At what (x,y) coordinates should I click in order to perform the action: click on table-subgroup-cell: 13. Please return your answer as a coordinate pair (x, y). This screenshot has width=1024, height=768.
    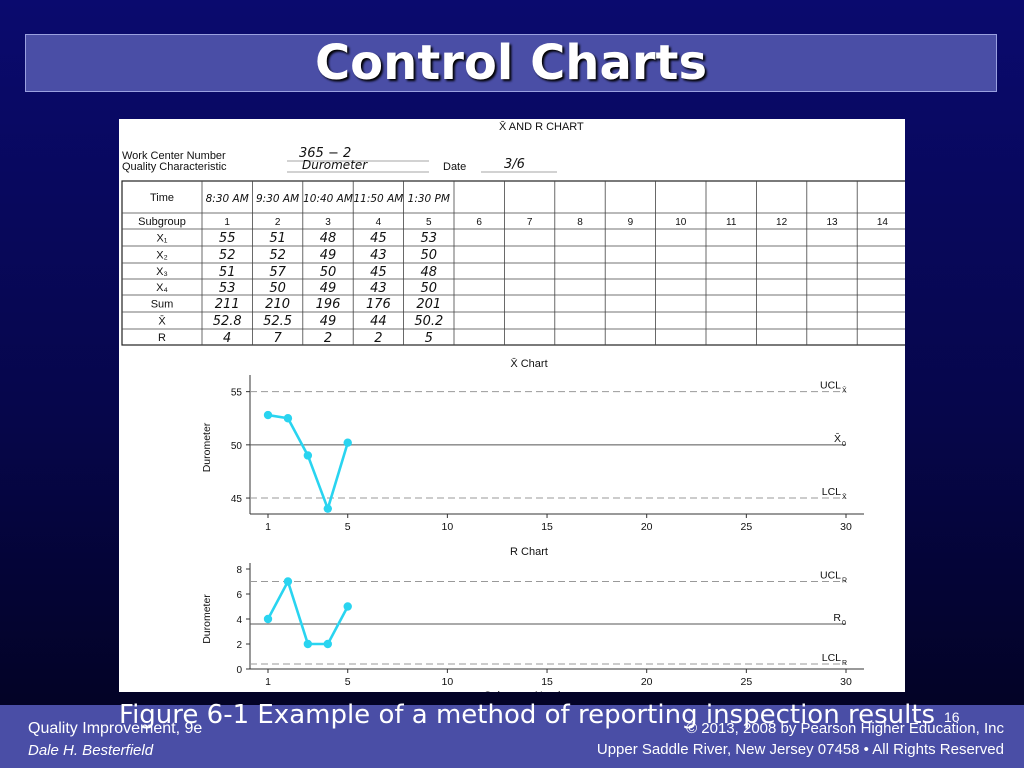
    Looking at the image, I should click on (832, 222).